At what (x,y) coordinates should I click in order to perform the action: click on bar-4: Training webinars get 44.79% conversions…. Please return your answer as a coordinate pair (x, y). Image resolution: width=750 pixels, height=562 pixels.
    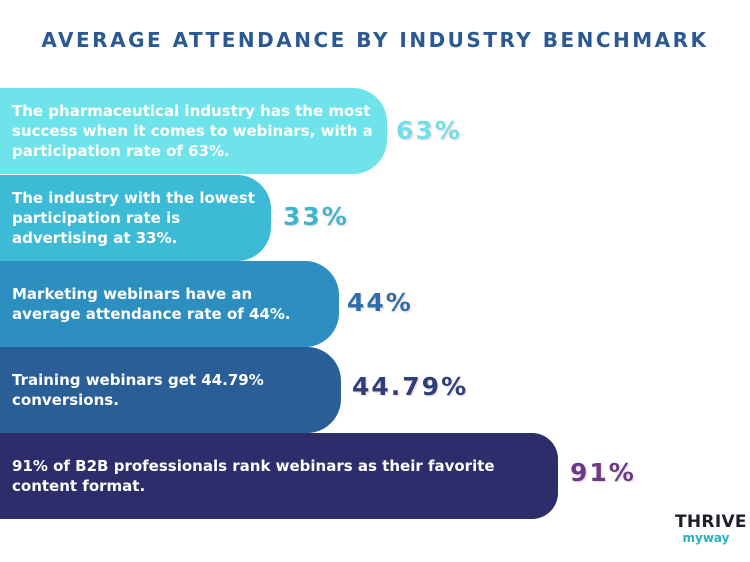
    Looking at the image, I should click on (170, 390).